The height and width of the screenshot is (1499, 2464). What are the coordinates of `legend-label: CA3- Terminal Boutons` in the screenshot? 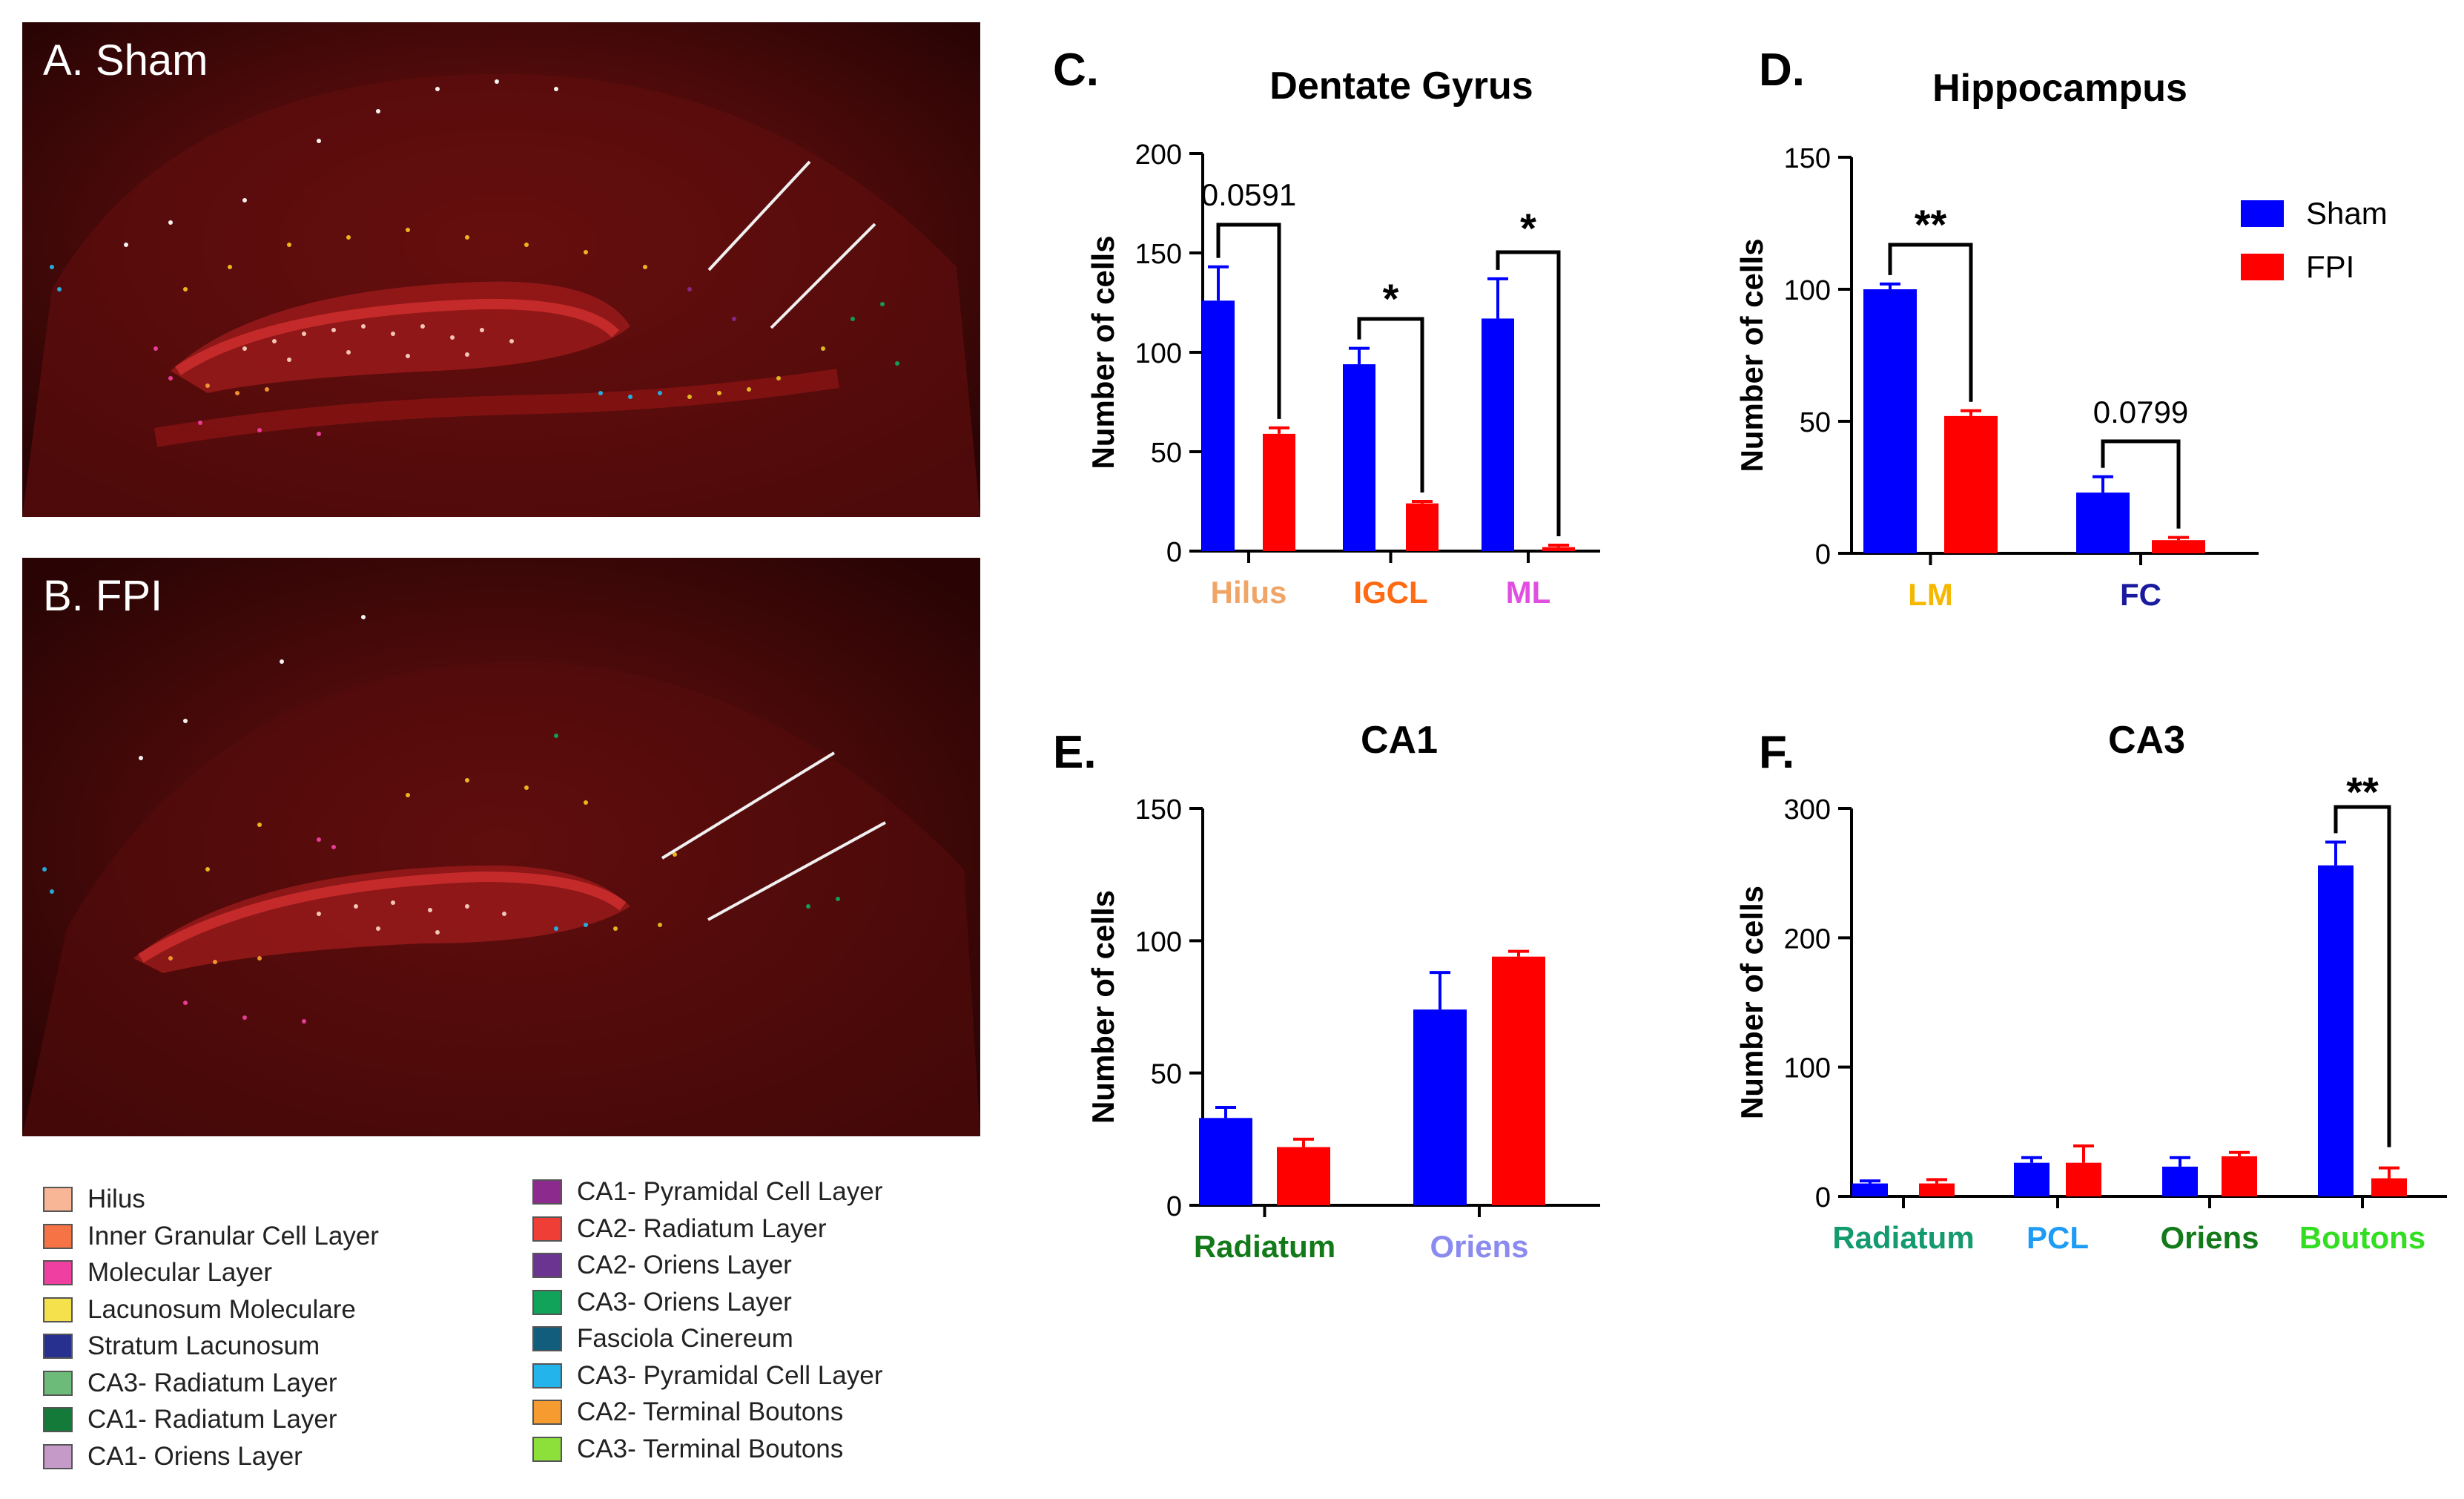 It's located at (710, 1448).